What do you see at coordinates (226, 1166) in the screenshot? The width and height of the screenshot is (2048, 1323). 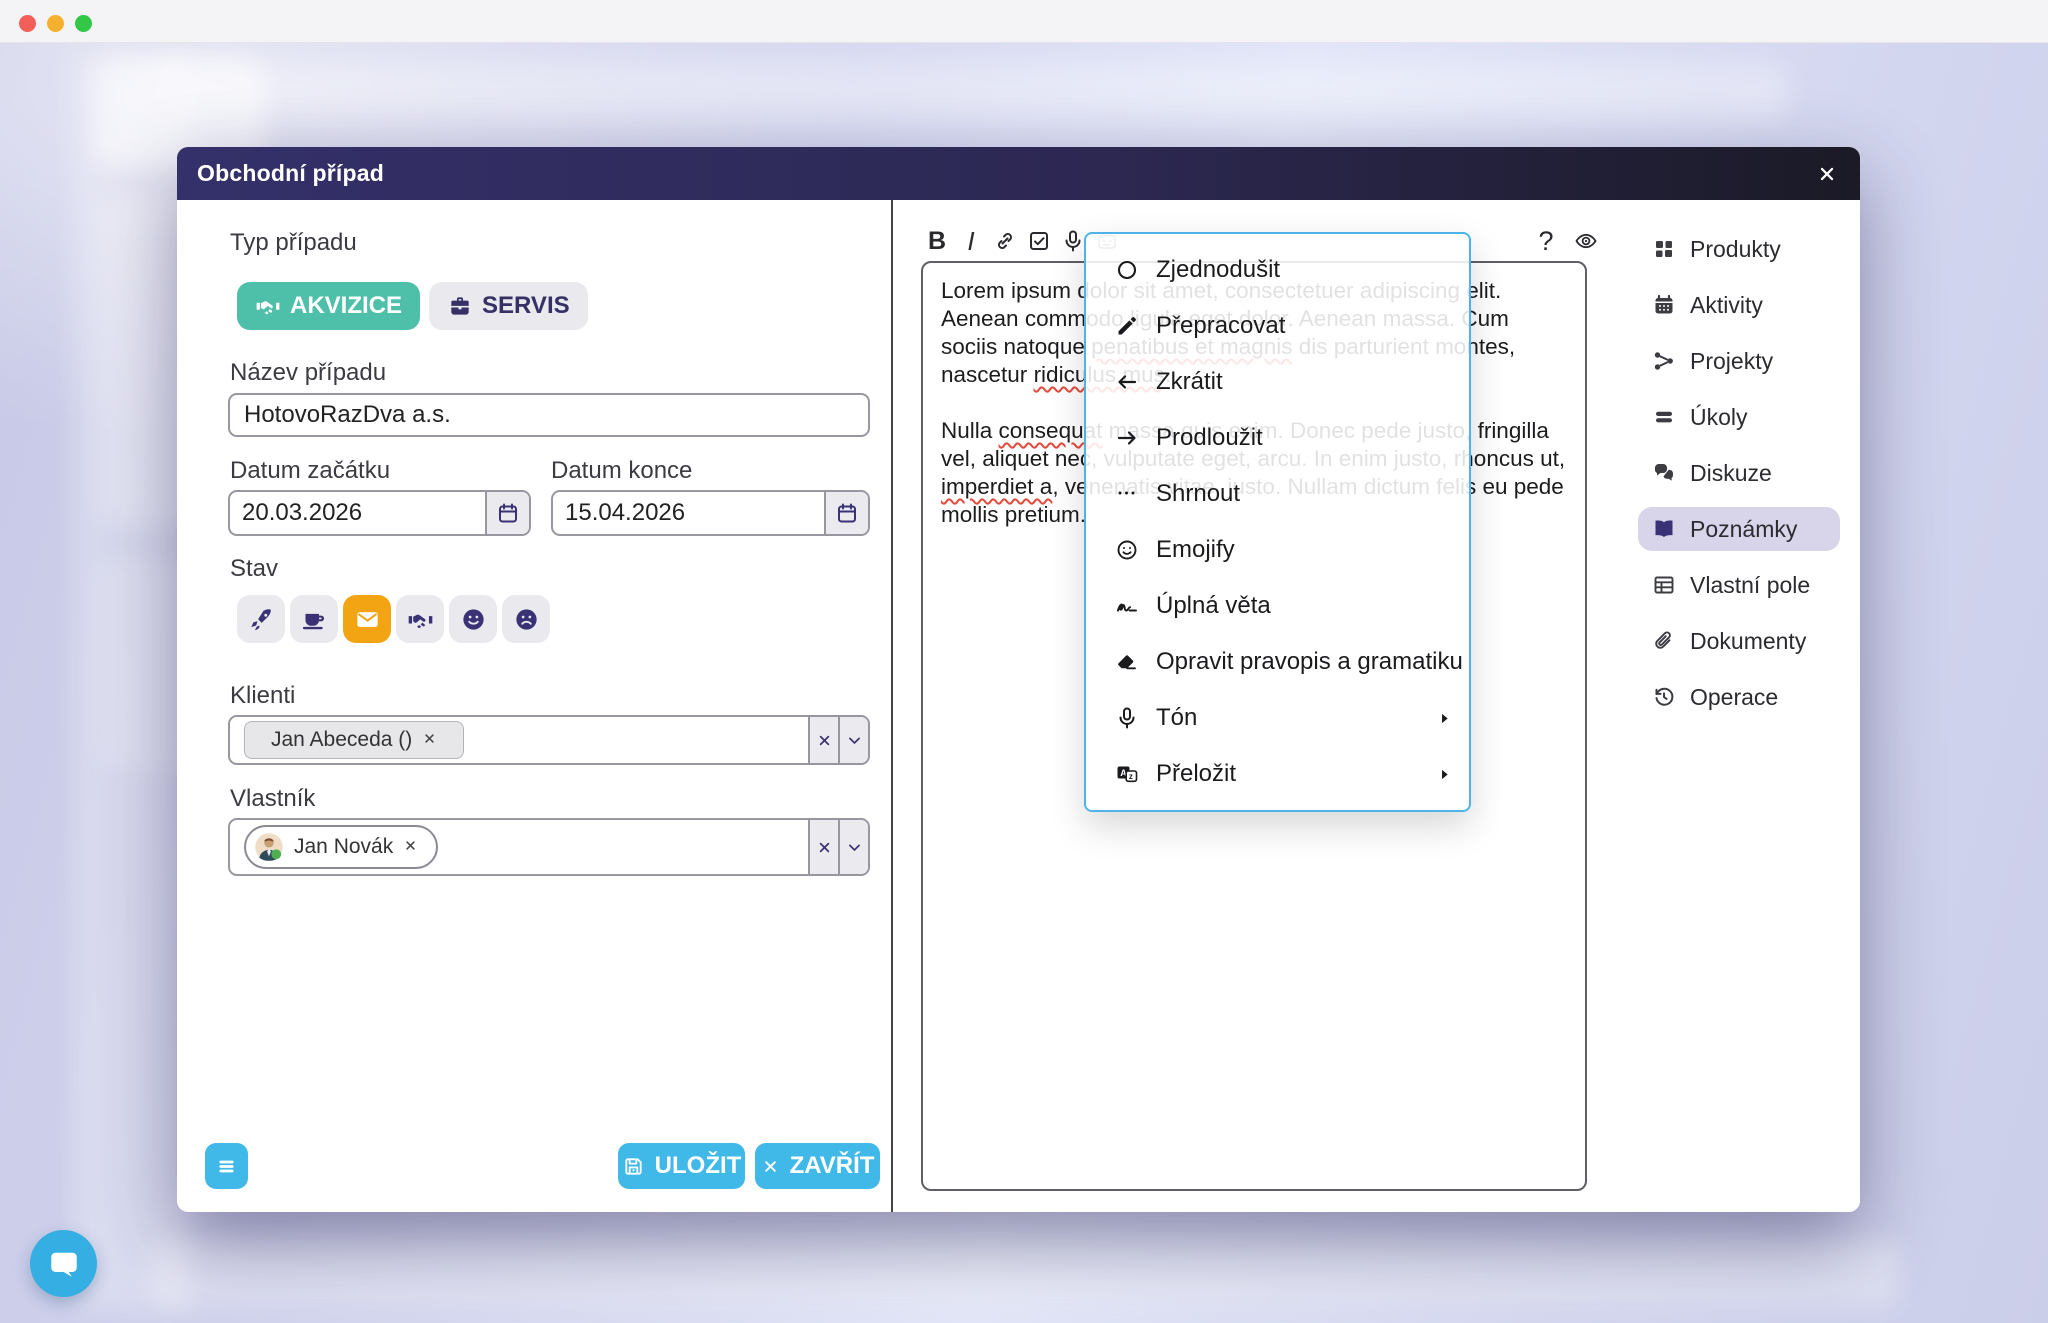 I see `form-menu-button` at bounding box center [226, 1166].